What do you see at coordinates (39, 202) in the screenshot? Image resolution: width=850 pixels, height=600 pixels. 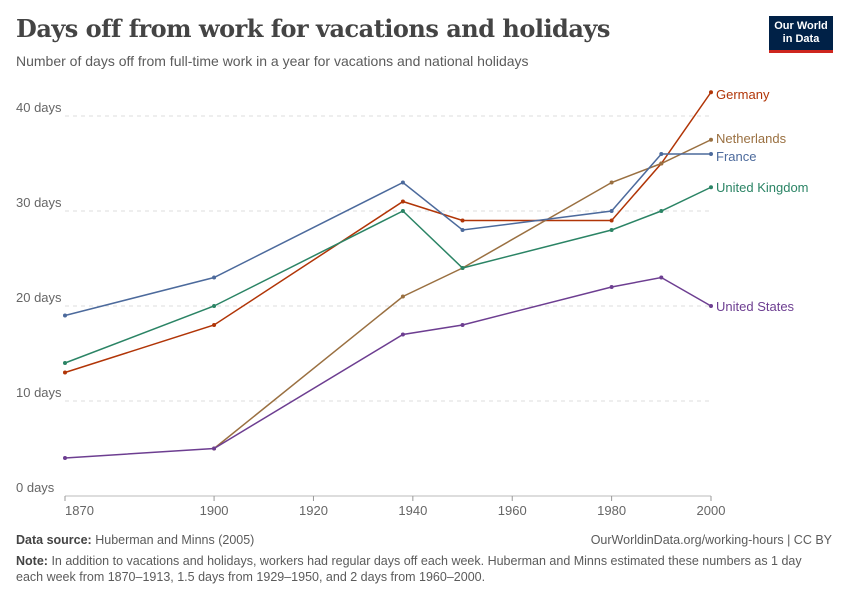 I see `y-tick-label: 30 days` at bounding box center [39, 202].